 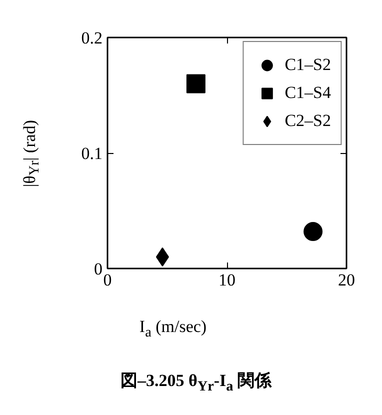 I want to click on x-axis-title: I$_{a}$ (m/sec), so click(x=173, y=329).